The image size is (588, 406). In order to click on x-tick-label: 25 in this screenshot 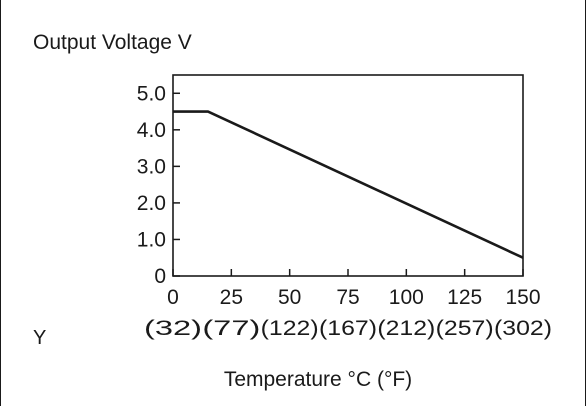, I will do `click(231, 297)`.